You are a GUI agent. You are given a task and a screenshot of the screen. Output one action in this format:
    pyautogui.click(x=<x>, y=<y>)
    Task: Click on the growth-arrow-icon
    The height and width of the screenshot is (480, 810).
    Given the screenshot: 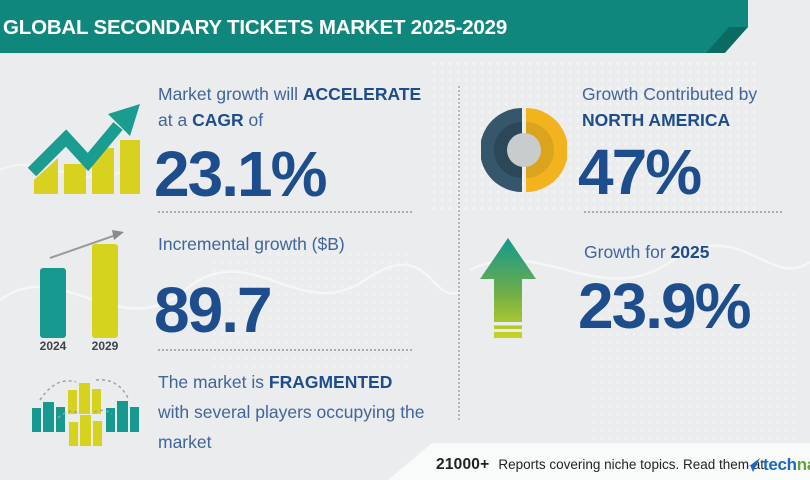 What is the action you would take?
    pyautogui.click(x=508, y=288)
    